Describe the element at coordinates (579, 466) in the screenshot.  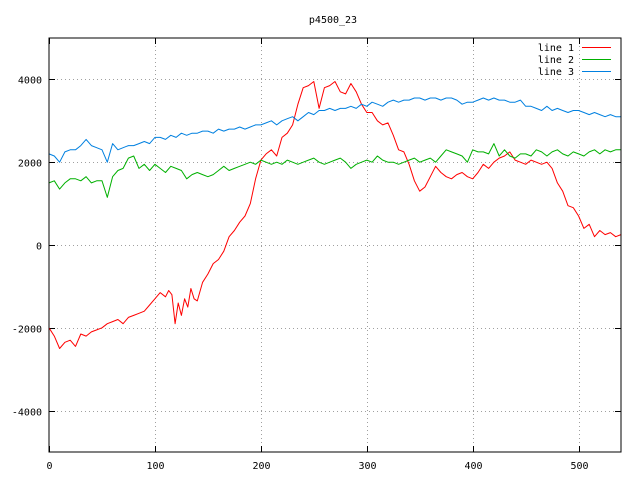
I see `x-tick-label: 500` at that location.